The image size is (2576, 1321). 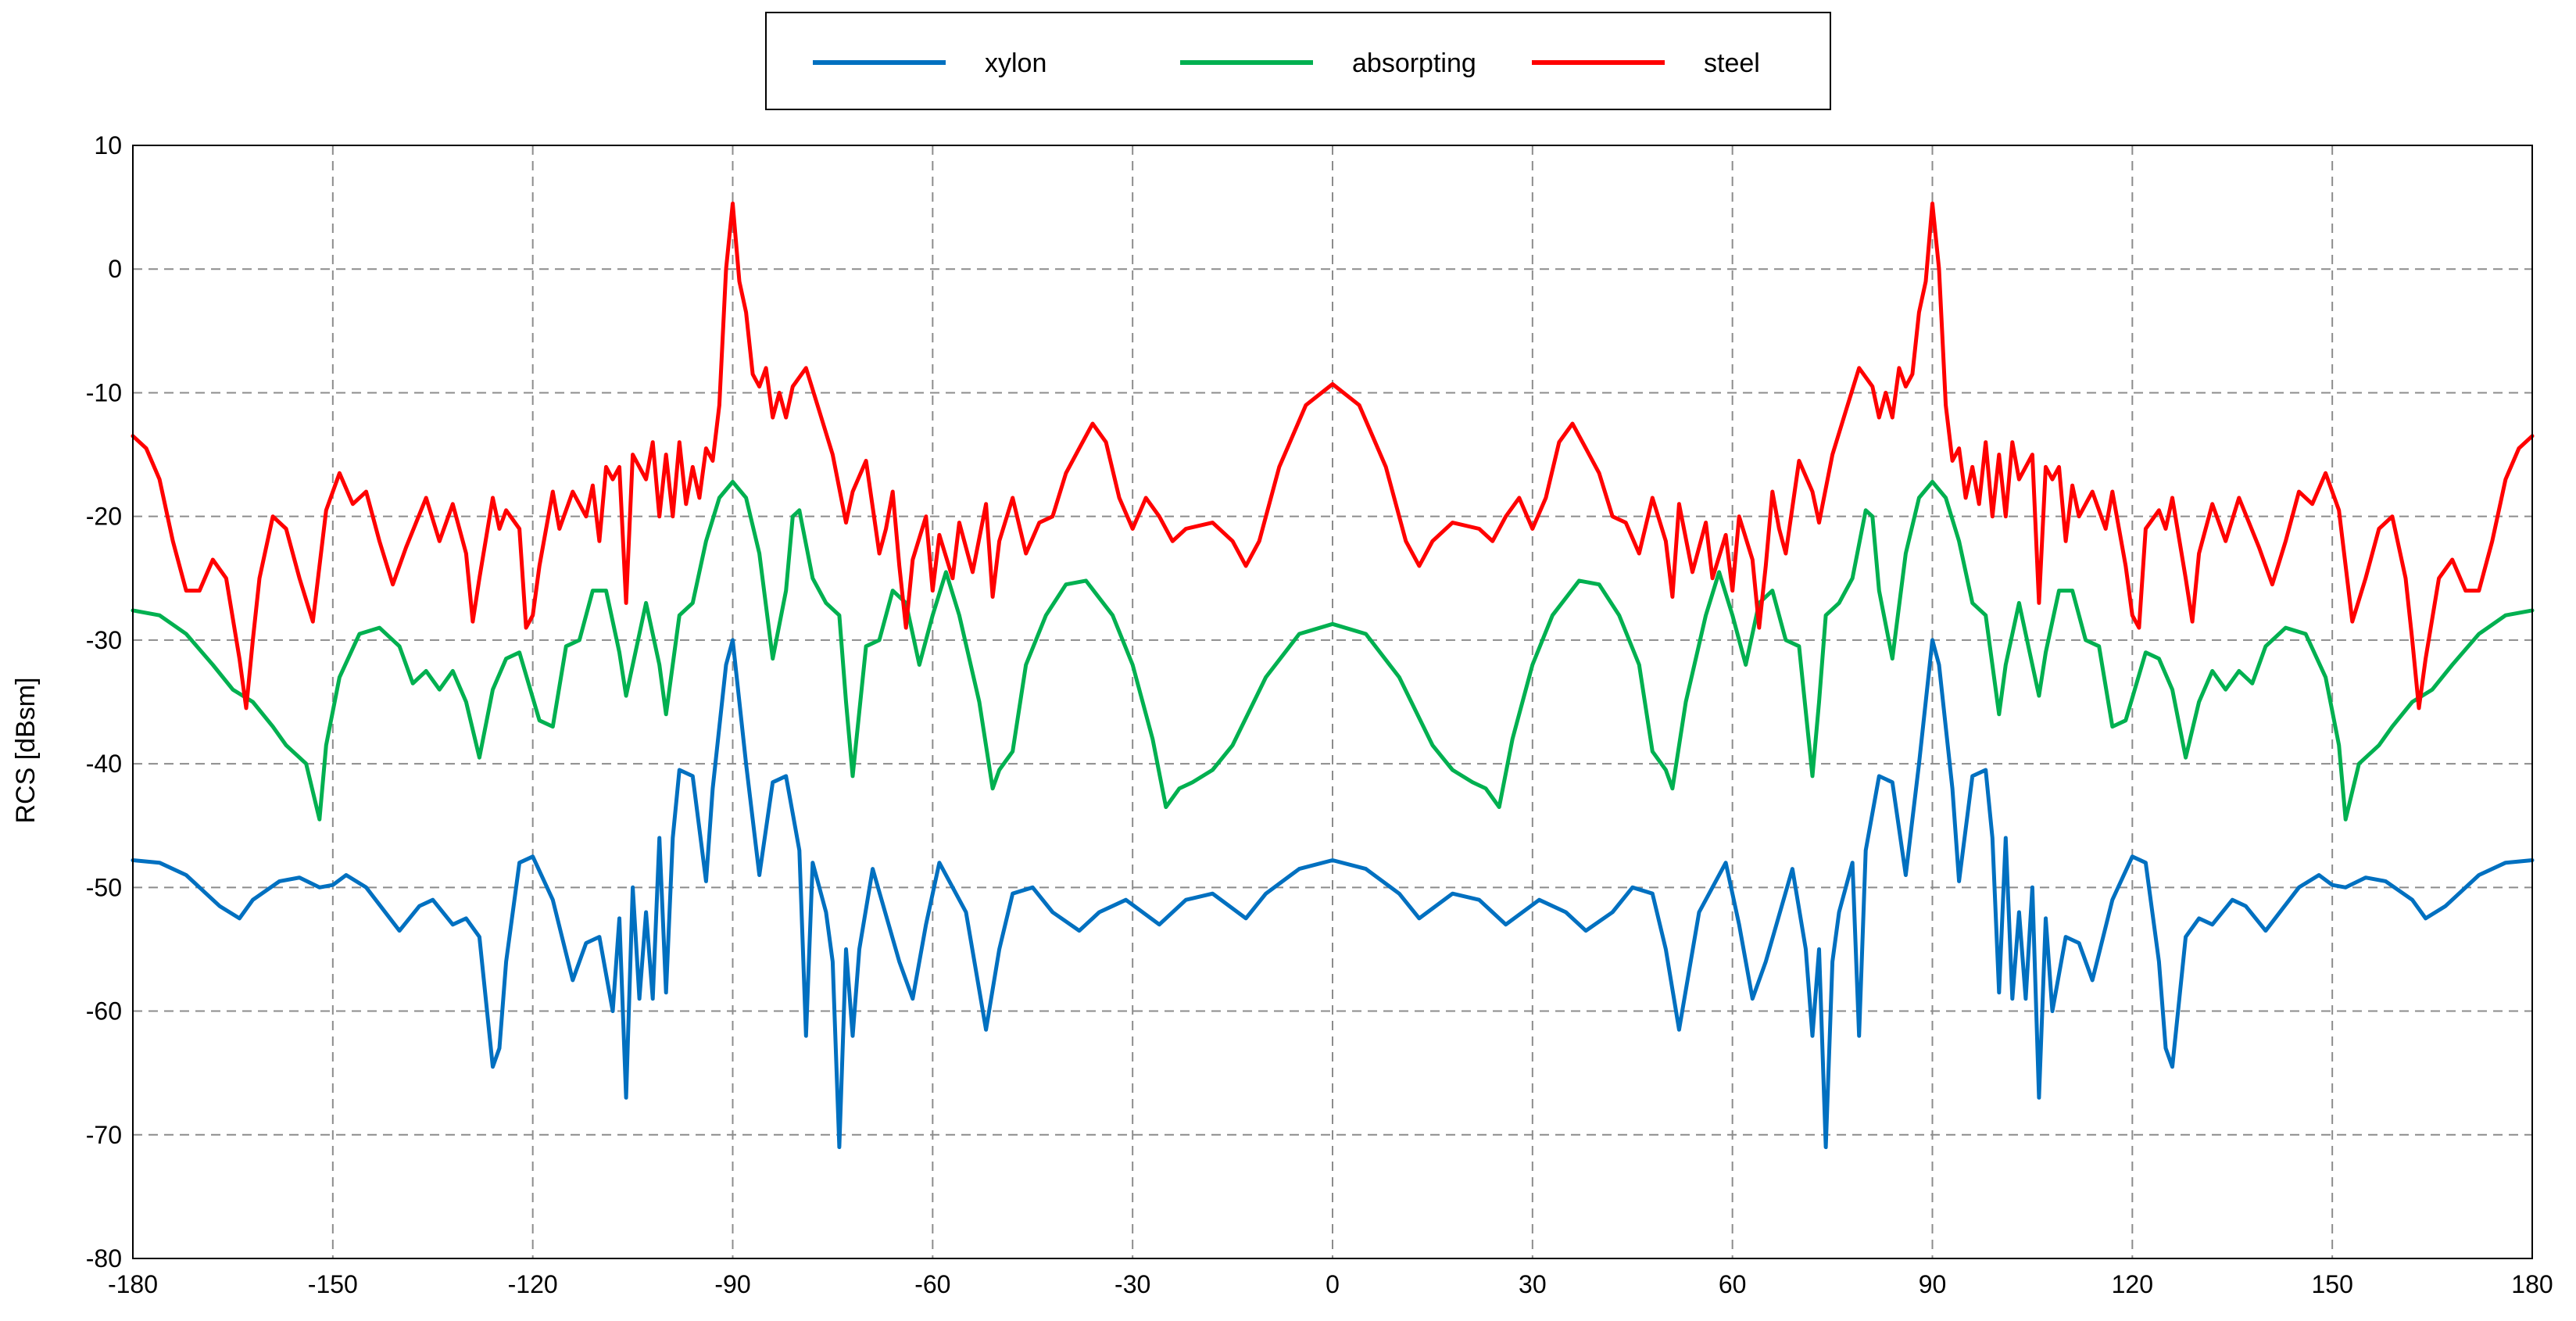 I want to click on y-tick-label: 0, so click(x=115, y=269).